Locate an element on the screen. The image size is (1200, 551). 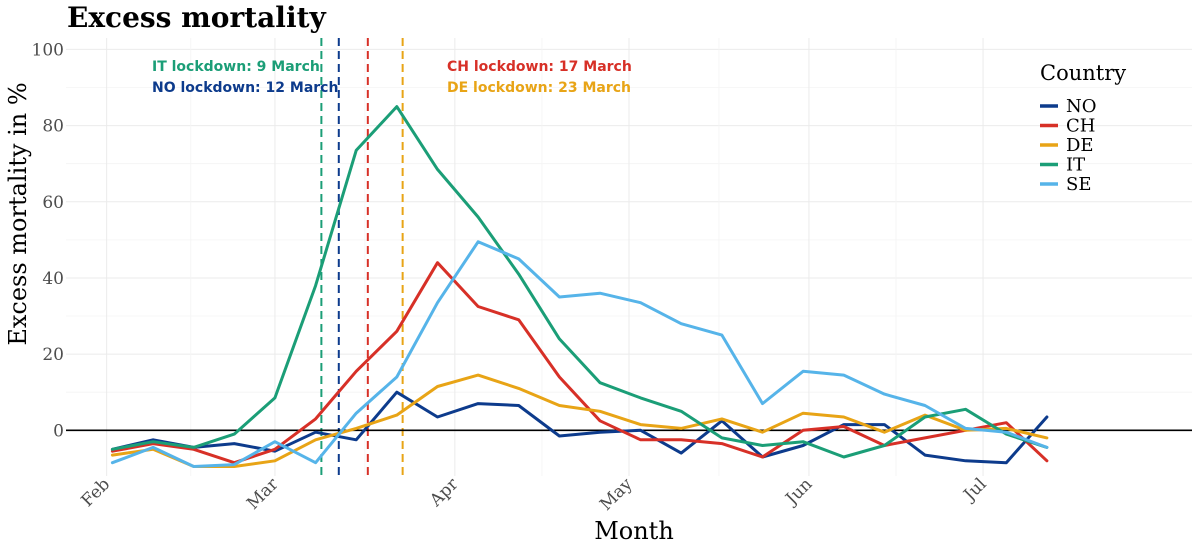
legend-label-it: IT is located at coordinates (1075, 165).